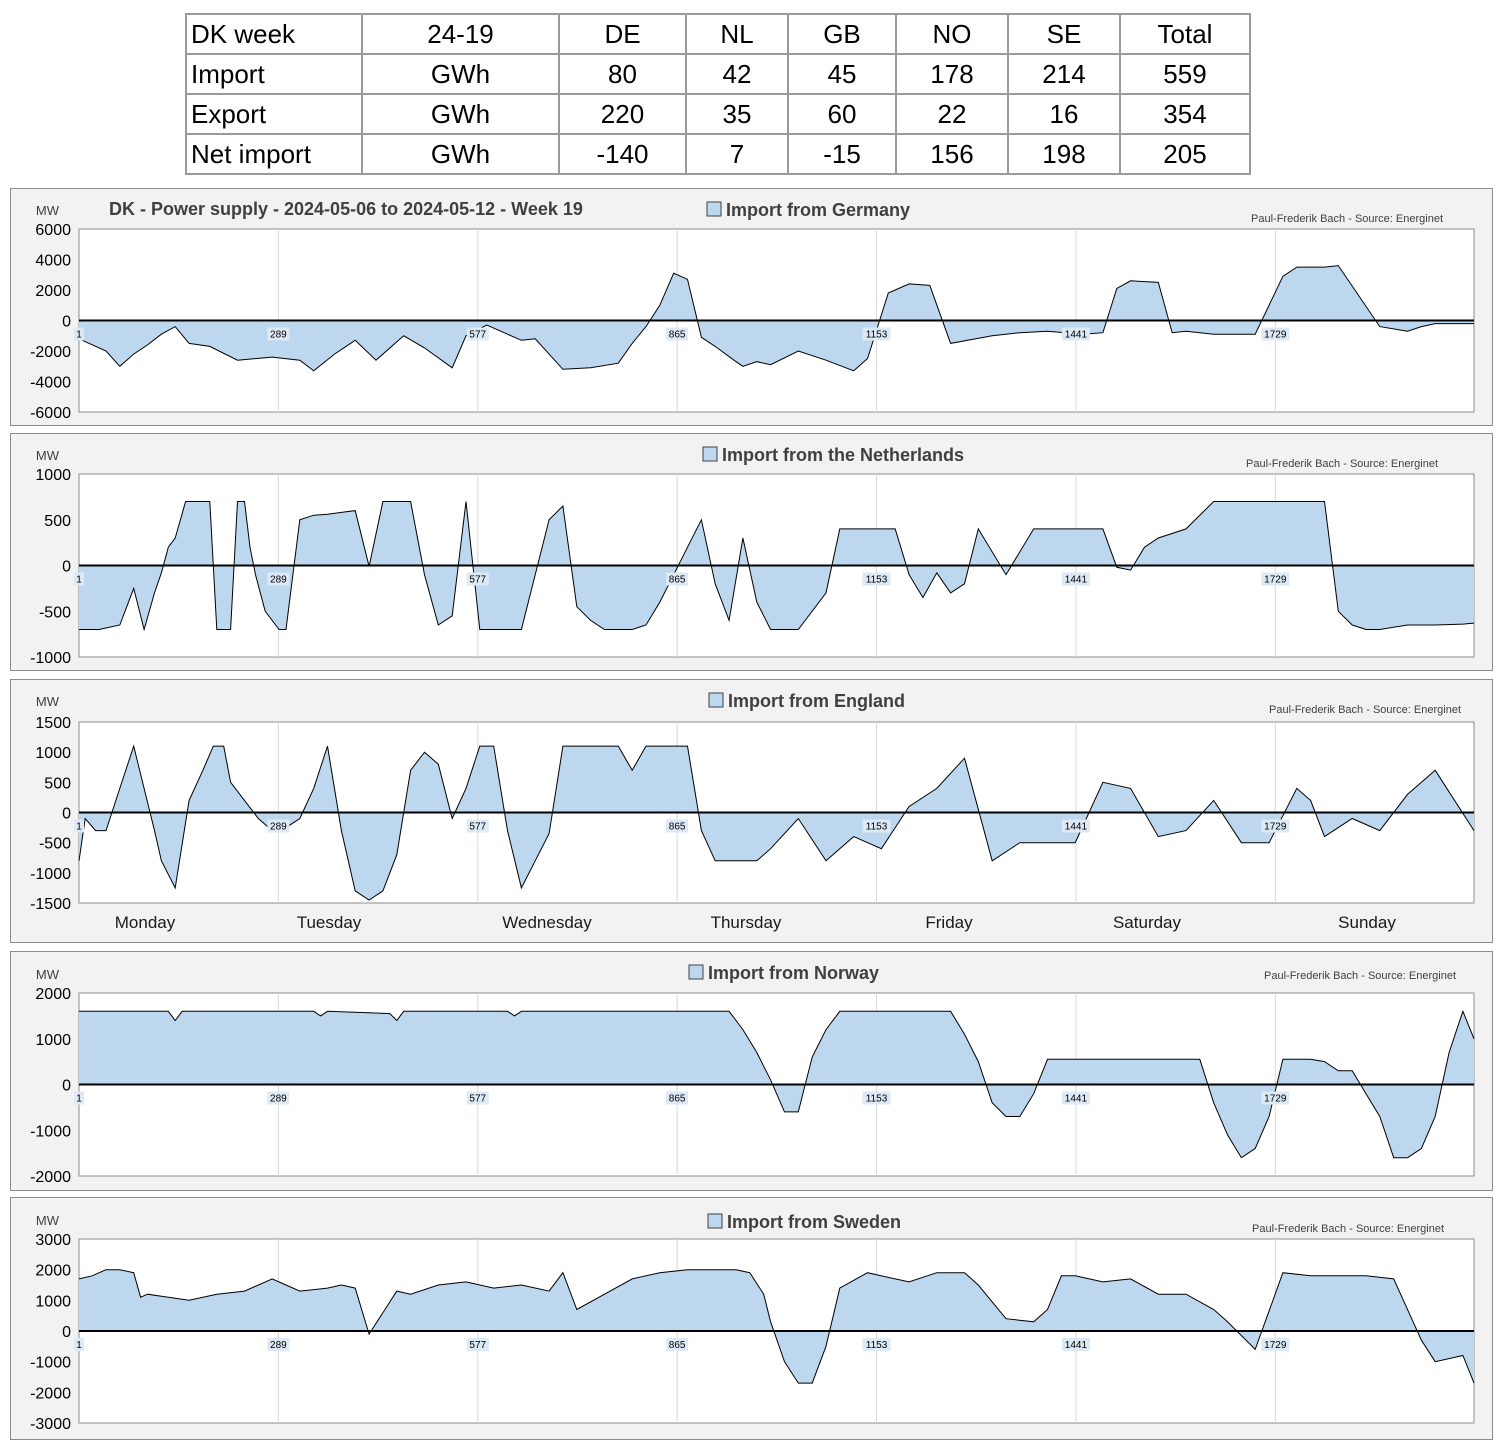 This screenshot has height=1447, width=1510. What do you see at coordinates (1147, 922) in the screenshot?
I see `day-label: Saturday` at bounding box center [1147, 922].